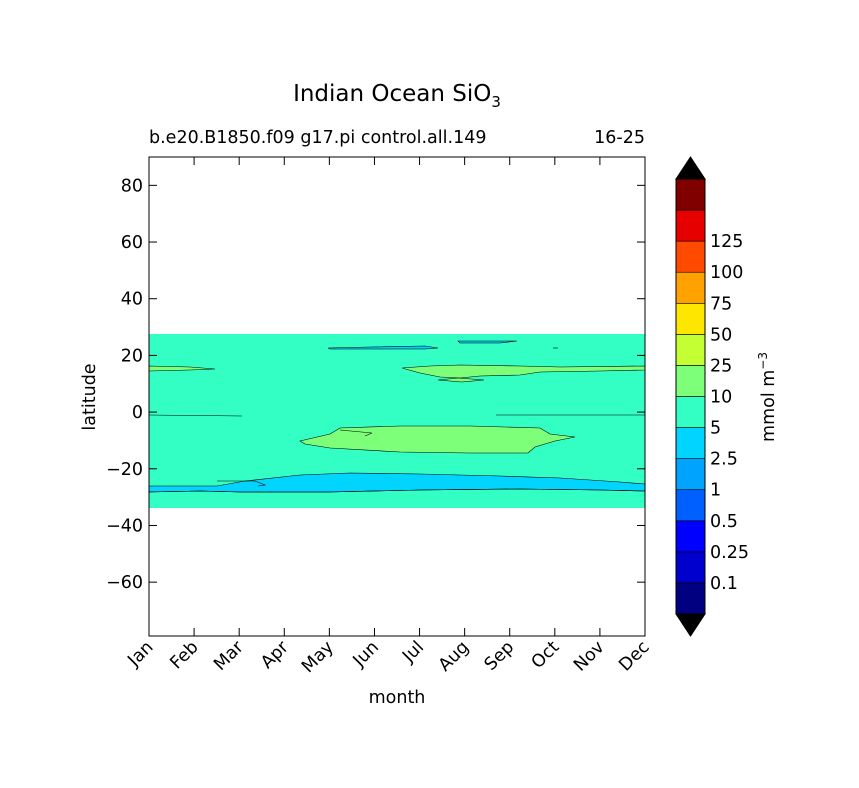 The image size is (859, 788). I want to click on colorbar: 0.1 0.25 0.5 1 2.5 5 10 25 50 75 100 125, so click(712, 396).